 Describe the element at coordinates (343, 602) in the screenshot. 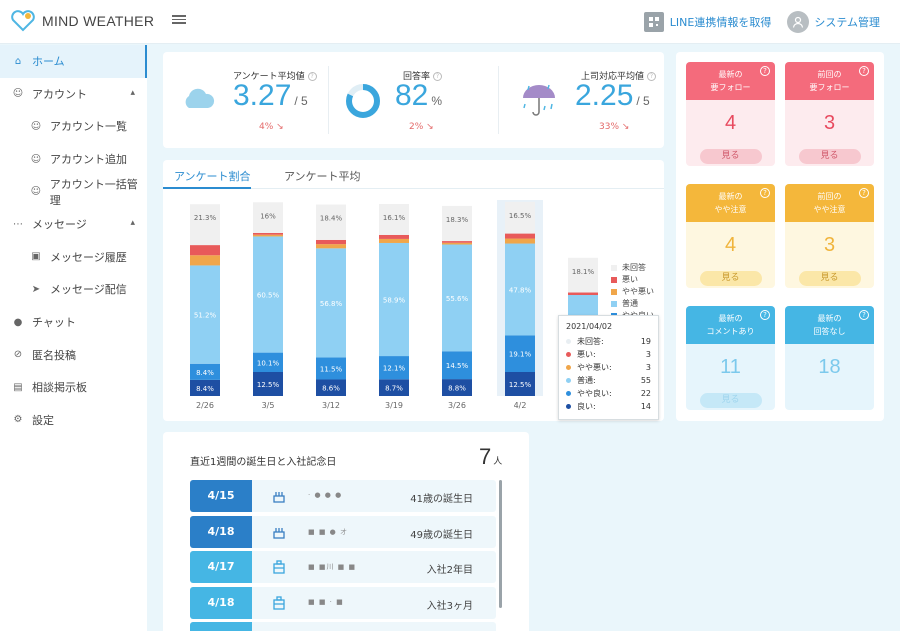

I see `anniversary-row: 4/18 ■ ■ · ■ 入社3ヶ月` at that location.